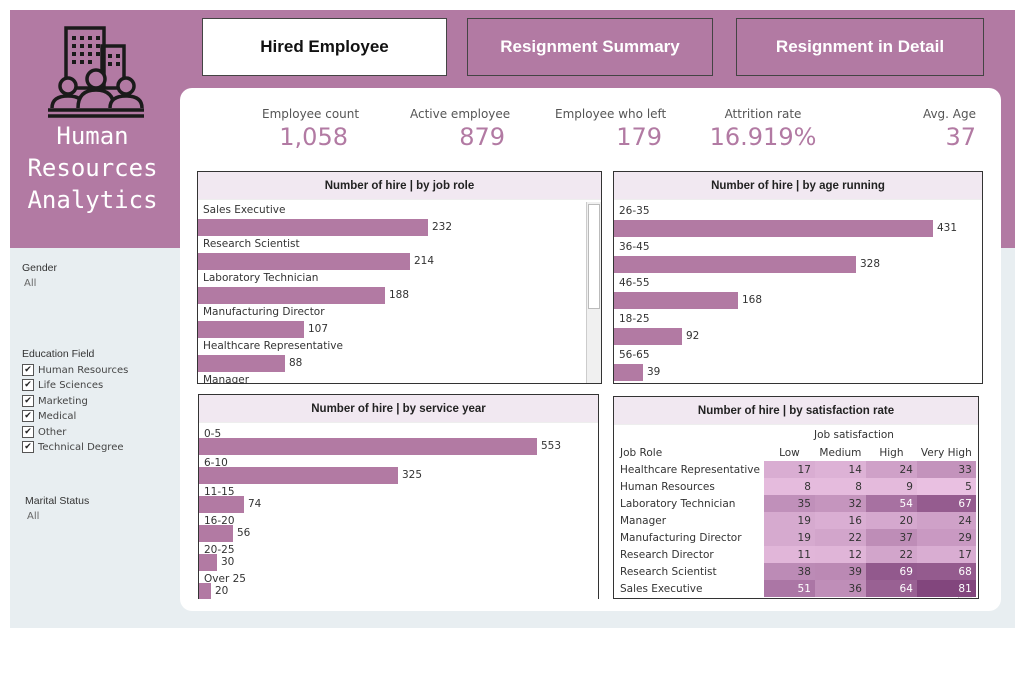 The height and width of the screenshot is (682, 1024). Describe the element at coordinates (261, 278) in the screenshot. I see `bar-label: Laboratory Technician` at that location.